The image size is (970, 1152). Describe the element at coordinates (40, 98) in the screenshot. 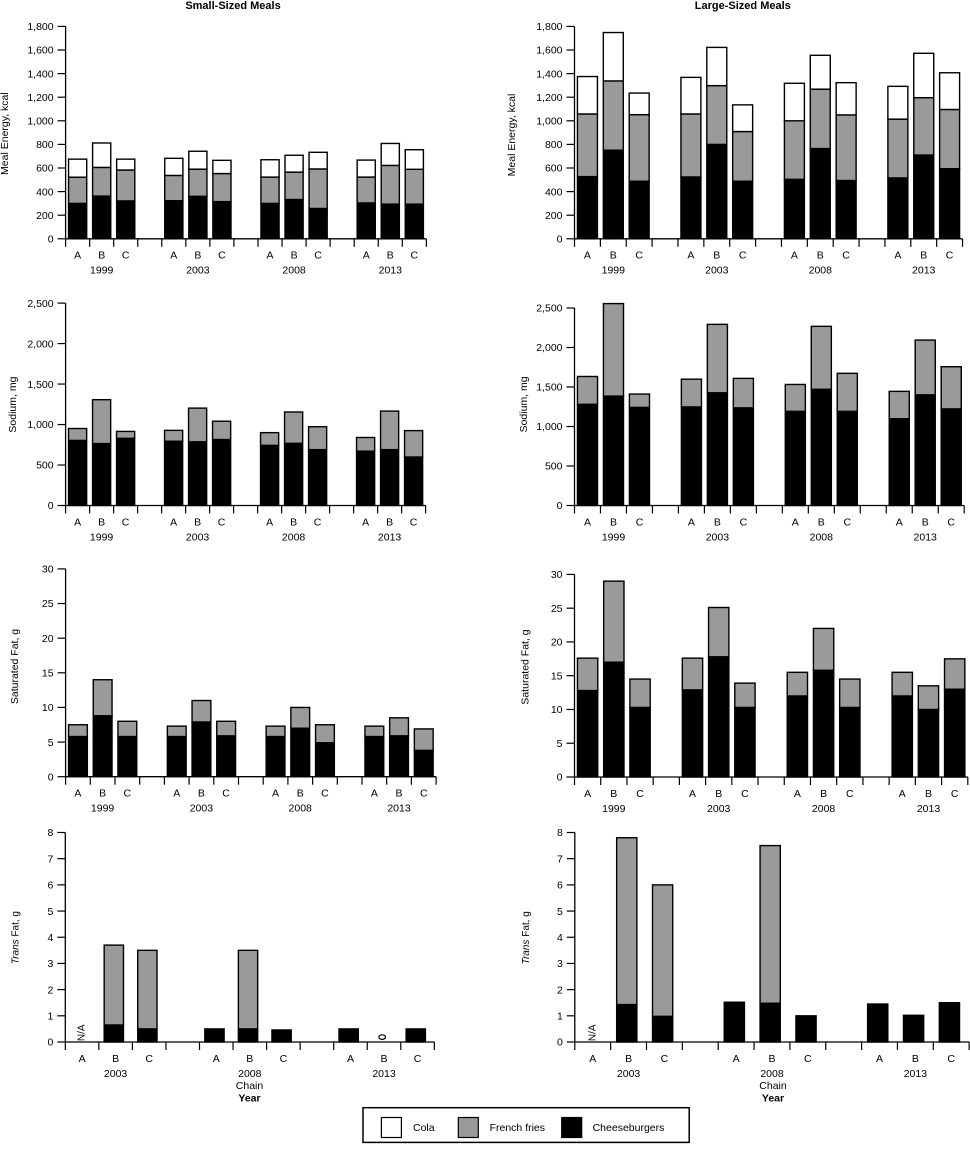

I see `svg-text: 1,200` at that location.